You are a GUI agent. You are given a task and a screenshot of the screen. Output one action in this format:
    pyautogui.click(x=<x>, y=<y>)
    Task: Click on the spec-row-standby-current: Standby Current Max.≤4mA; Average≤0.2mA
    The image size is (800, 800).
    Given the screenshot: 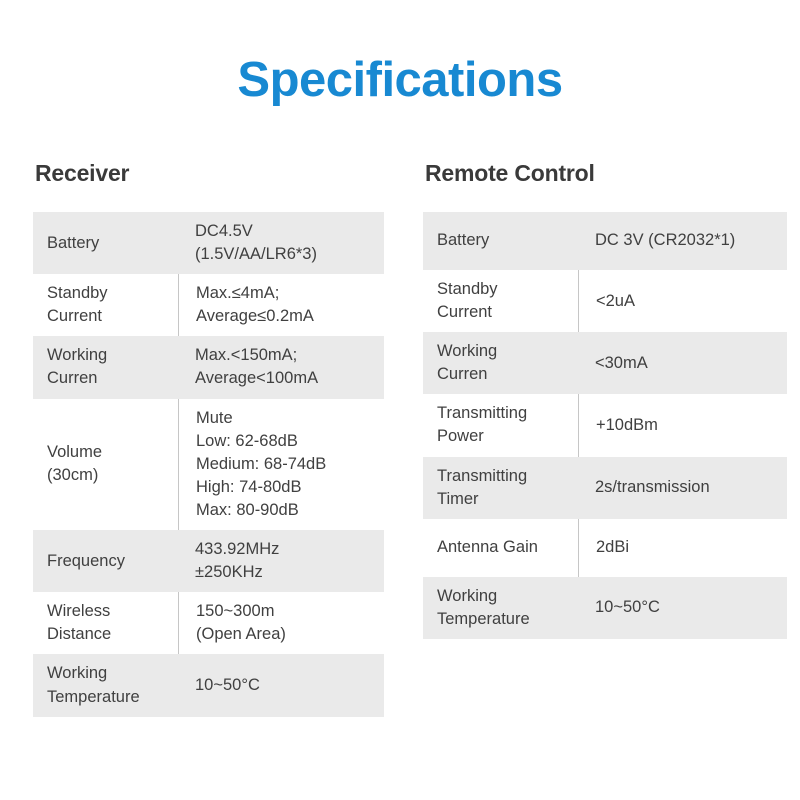 What is the action you would take?
    pyautogui.click(x=208, y=305)
    